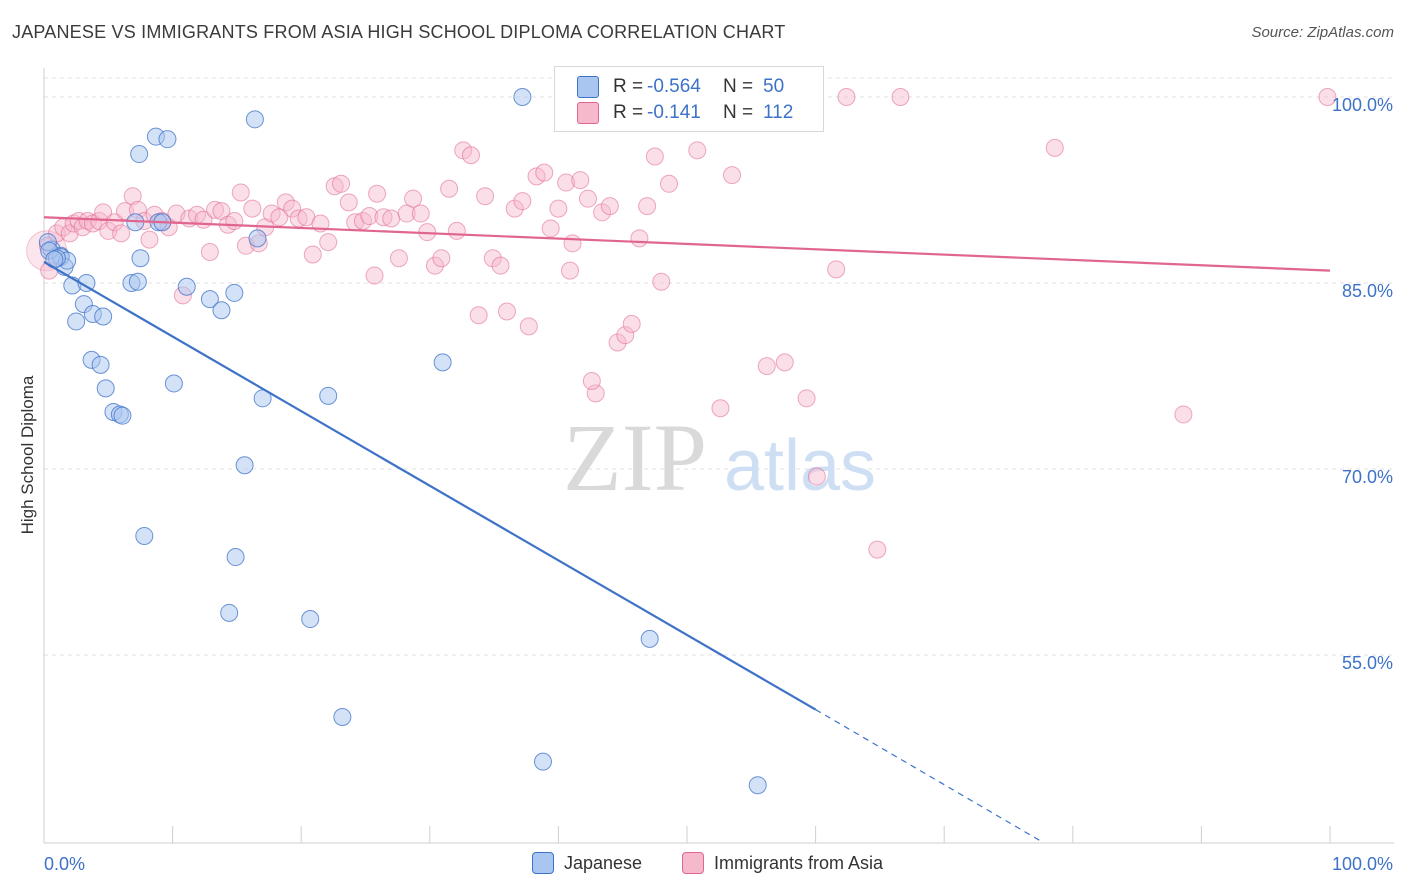 The width and height of the screenshot is (1406, 892). What do you see at coordinates (628, 112) in the screenshot?
I see `r-label: R =` at bounding box center [628, 112].